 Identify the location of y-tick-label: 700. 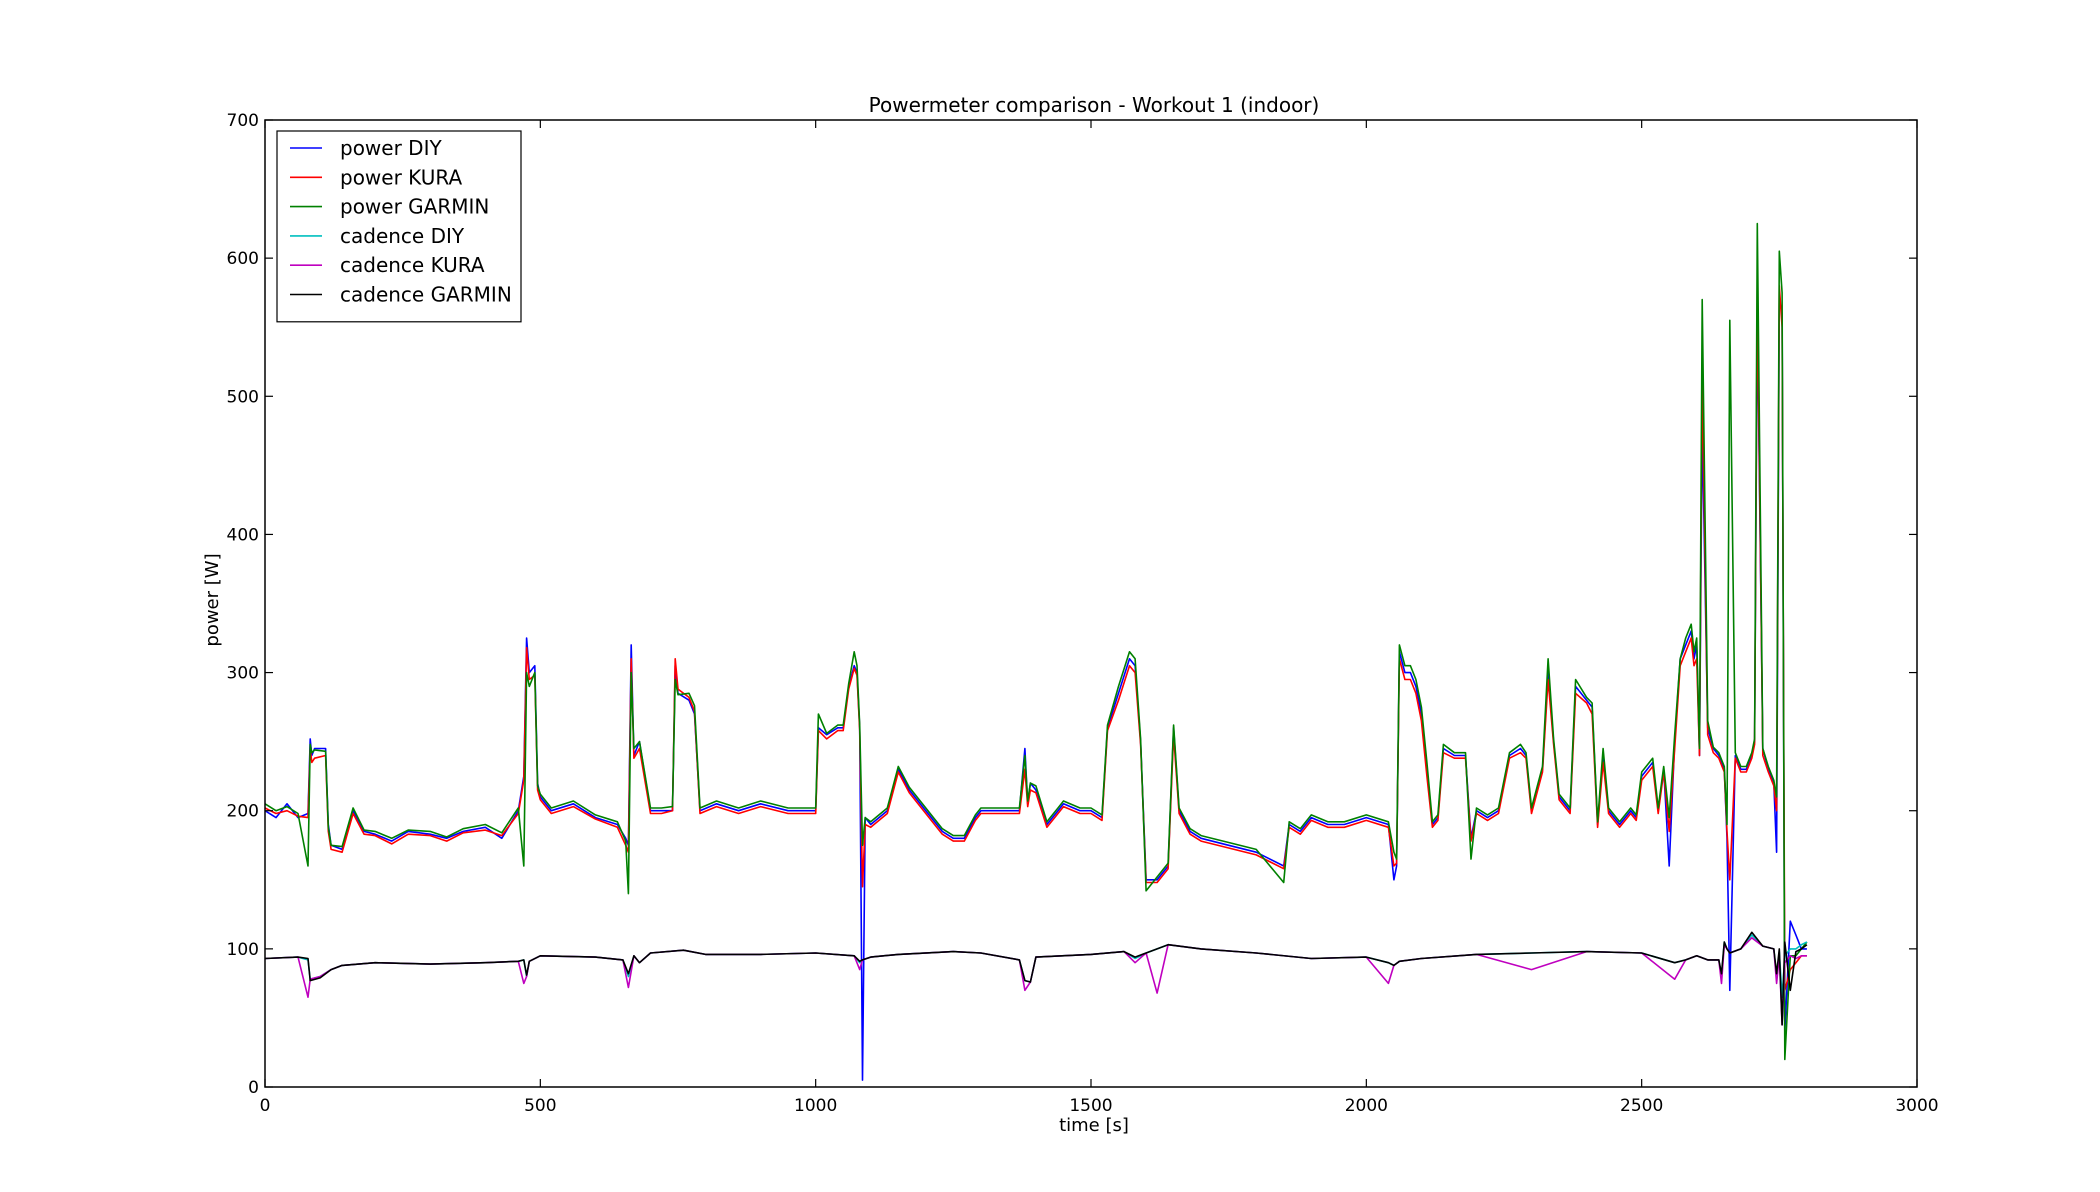
(243, 121).